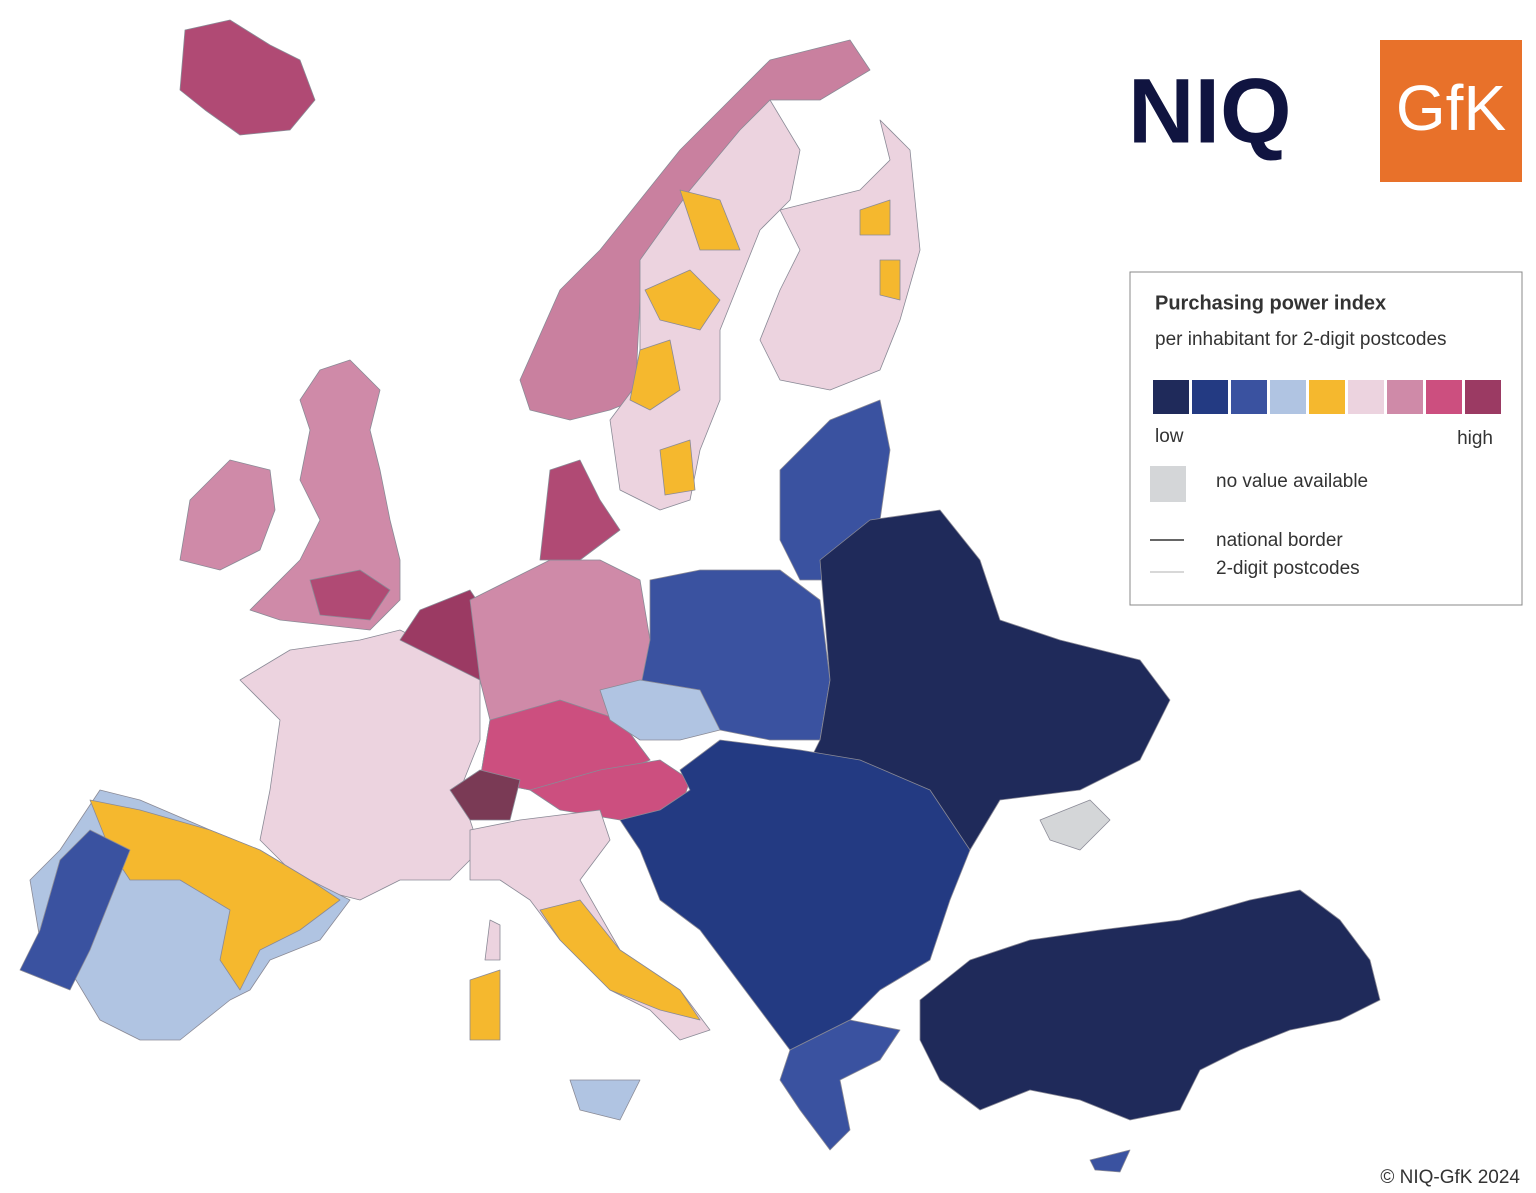  I want to click on sardinia, so click(485, 1005).